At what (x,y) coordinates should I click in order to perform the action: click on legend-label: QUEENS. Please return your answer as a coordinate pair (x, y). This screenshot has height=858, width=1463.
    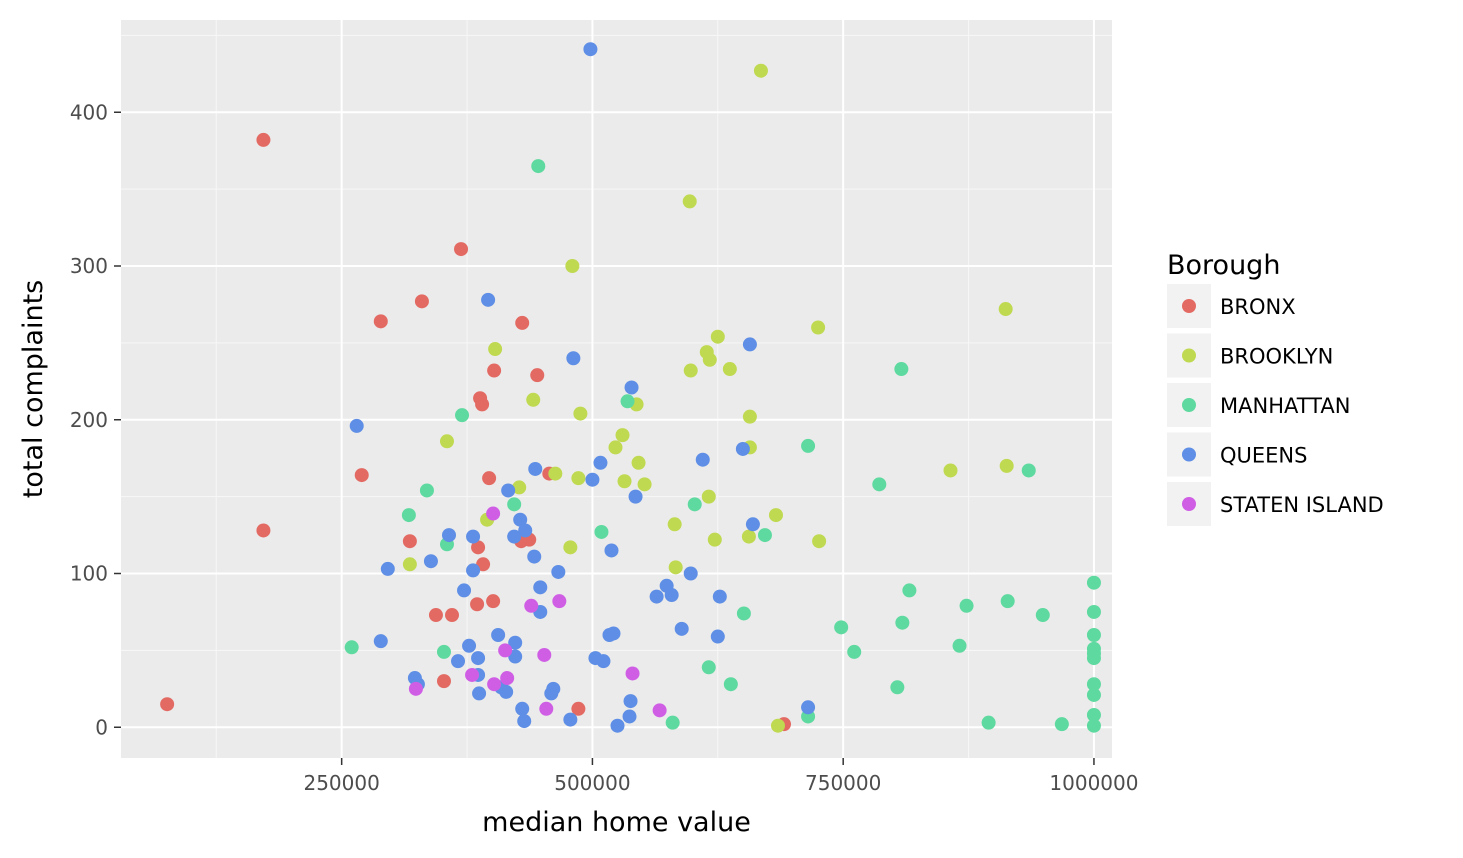
    Looking at the image, I should click on (1263, 456).